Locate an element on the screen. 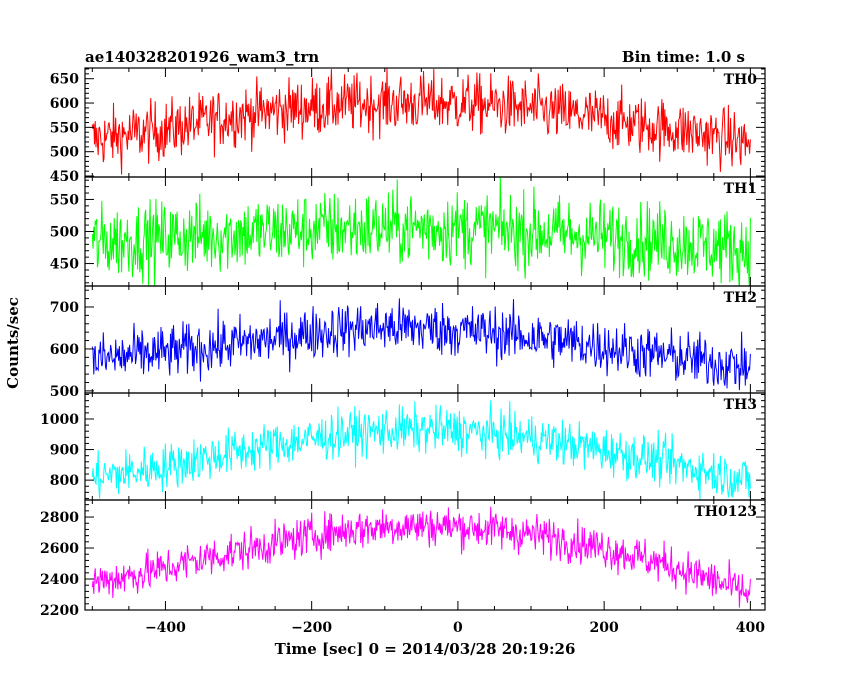 This screenshot has width=850, height=680. series-line-th3 is located at coordinates (421, 450).